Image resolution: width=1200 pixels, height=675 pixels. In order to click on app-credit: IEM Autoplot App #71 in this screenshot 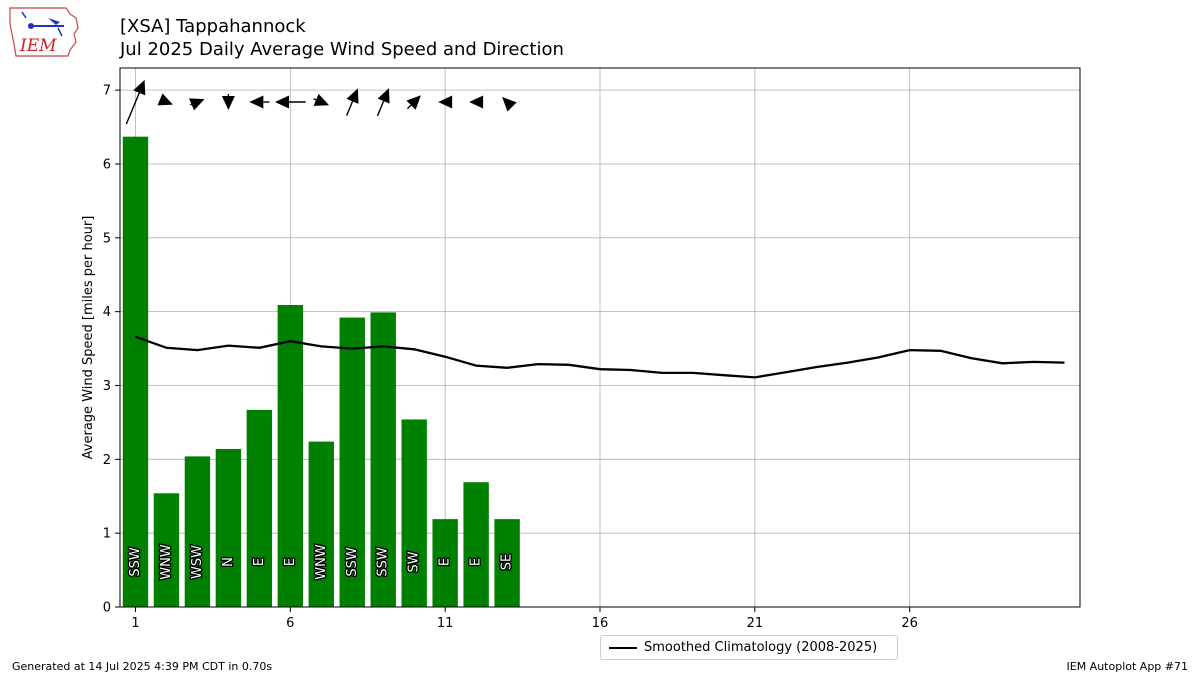, I will do `click(1127, 666)`.